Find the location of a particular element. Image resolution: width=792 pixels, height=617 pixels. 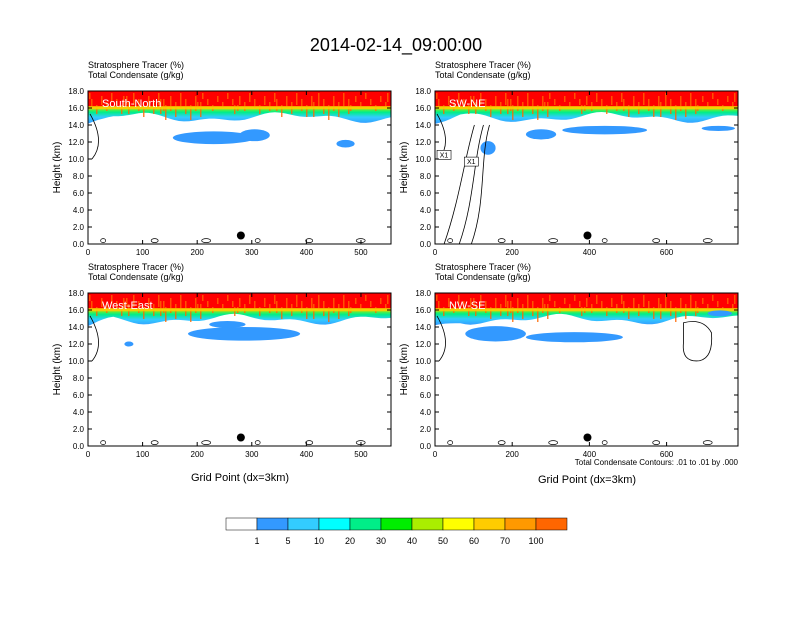

y-tick-label: 6.0 is located at coordinates (79, 193).